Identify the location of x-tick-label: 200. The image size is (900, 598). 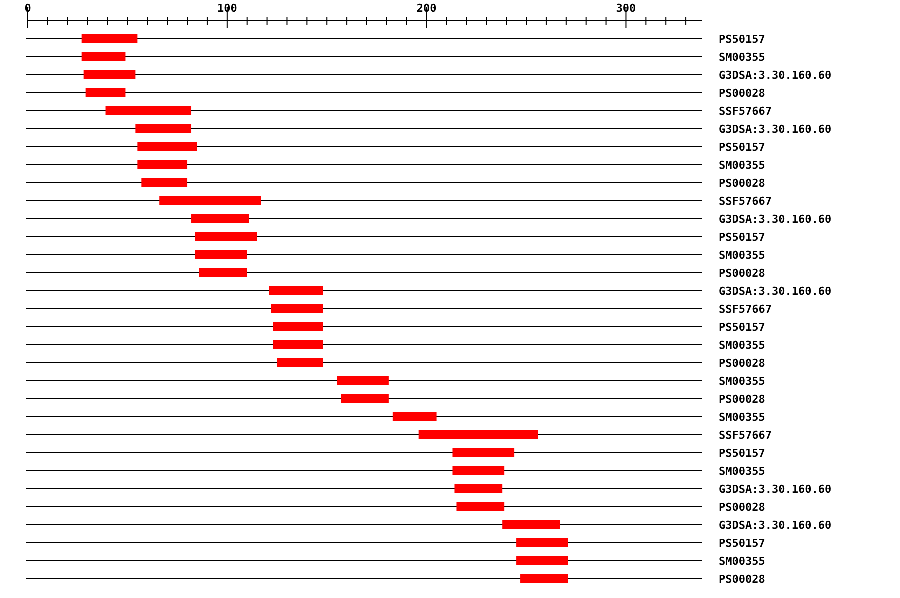
(426, 8).